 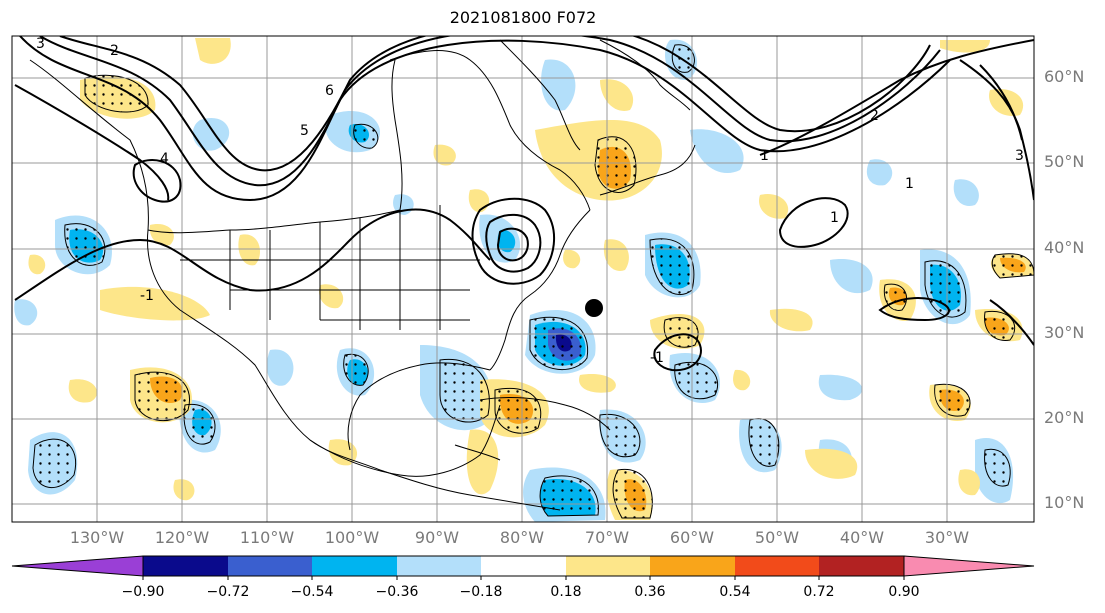 I want to click on colorbar, so click(x=523, y=567).